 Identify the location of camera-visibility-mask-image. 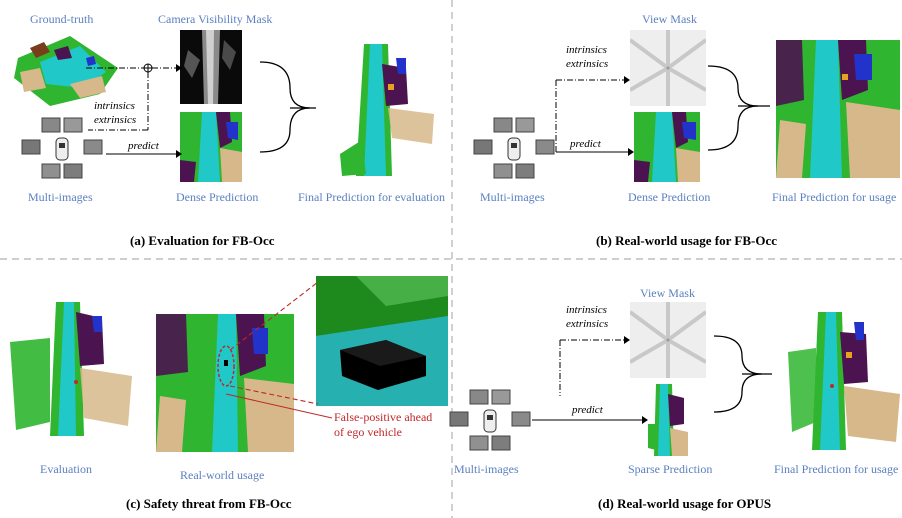
(211, 67).